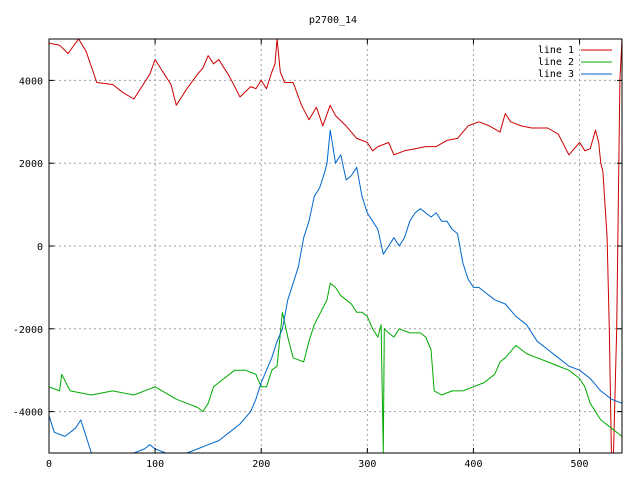 Image resolution: width=640 pixels, height=480 pixels. What do you see at coordinates (40, 247) in the screenshot?
I see `y-tick-label: 0` at bounding box center [40, 247].